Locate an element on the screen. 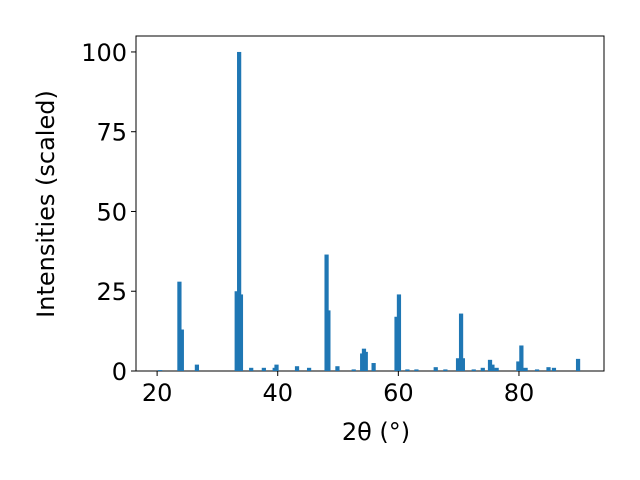 The width and height of the screenshot is (640, 480). x-tick-label: 60 is located at coordinates (398, 393).